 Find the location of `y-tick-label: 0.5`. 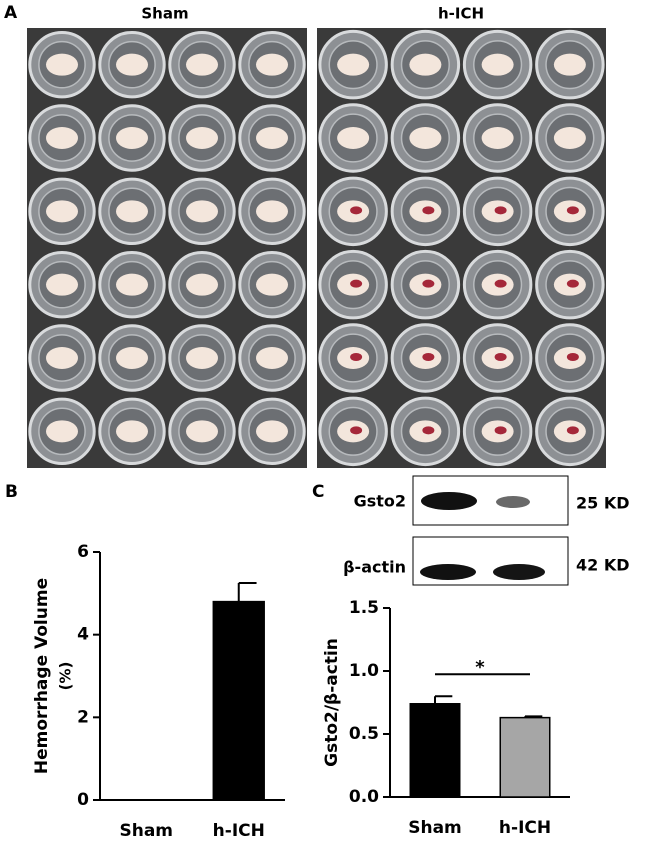

y-tick-label: 0.5 is located at coordinates (364, 734).